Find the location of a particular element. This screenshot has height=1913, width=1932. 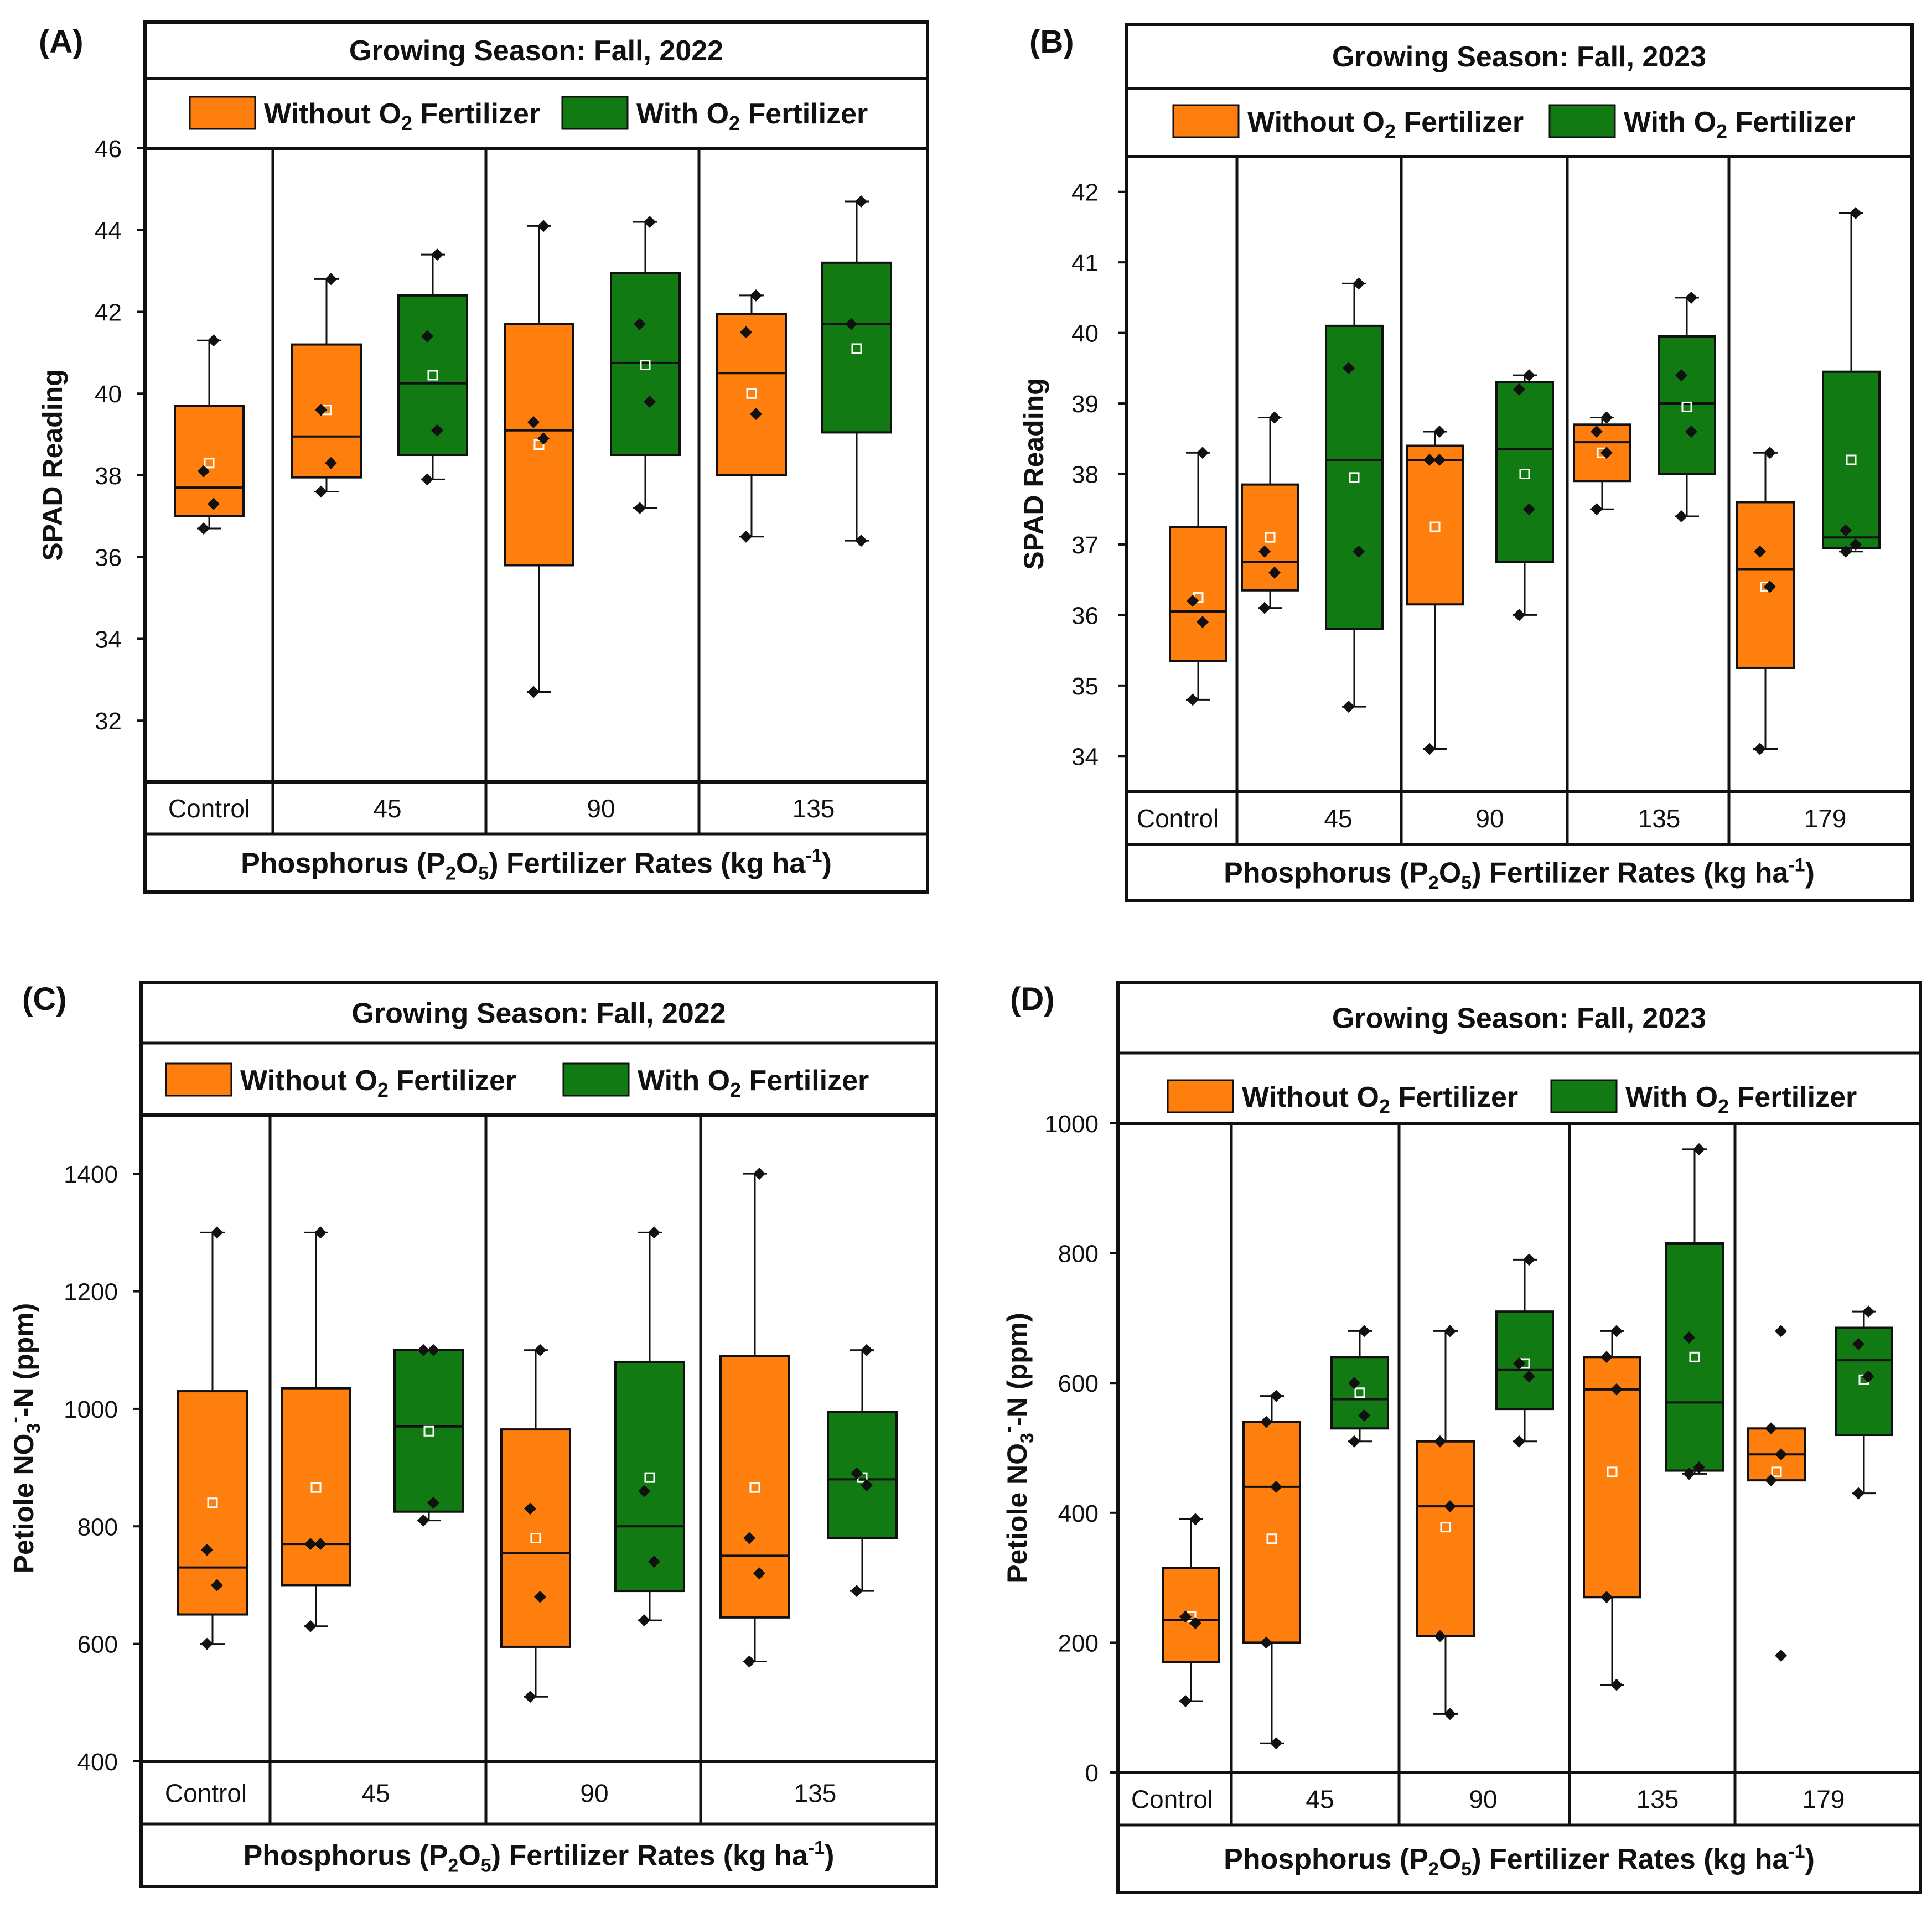

y-tick-label: 34 is located at coordinates (1085, 756).